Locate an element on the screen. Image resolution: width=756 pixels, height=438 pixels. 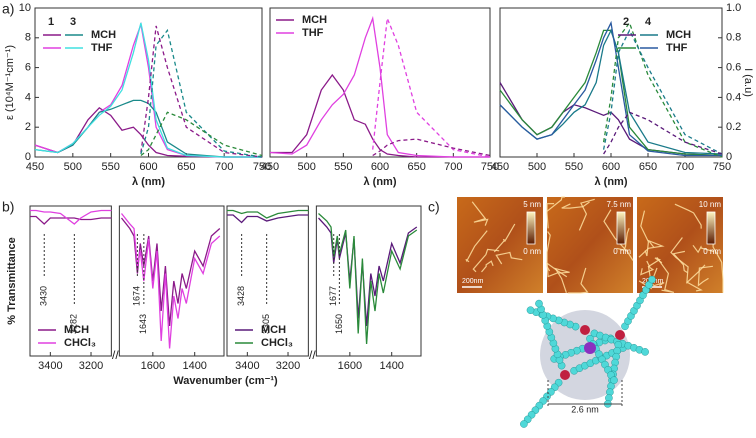
height-max-label: 10 nm is located at coordinates (710, 204).